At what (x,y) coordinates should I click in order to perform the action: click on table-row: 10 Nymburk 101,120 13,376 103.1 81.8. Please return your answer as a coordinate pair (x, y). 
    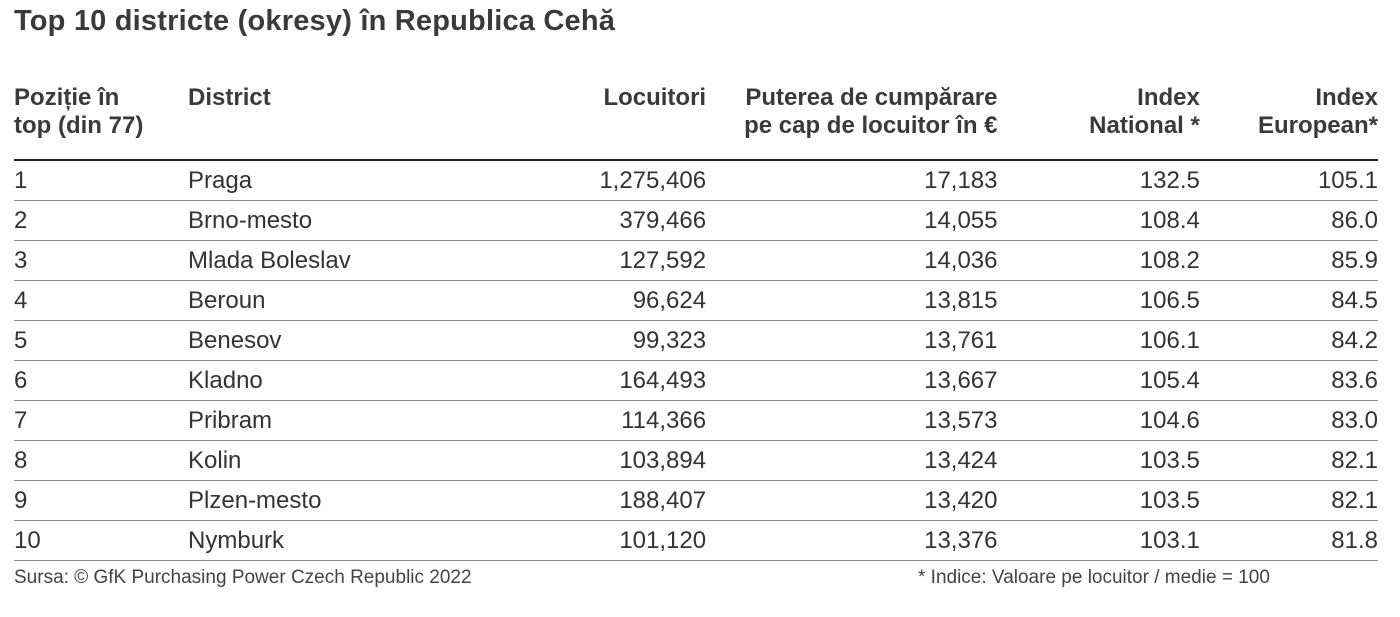
    Looking at the image, I should click on (696, 540).